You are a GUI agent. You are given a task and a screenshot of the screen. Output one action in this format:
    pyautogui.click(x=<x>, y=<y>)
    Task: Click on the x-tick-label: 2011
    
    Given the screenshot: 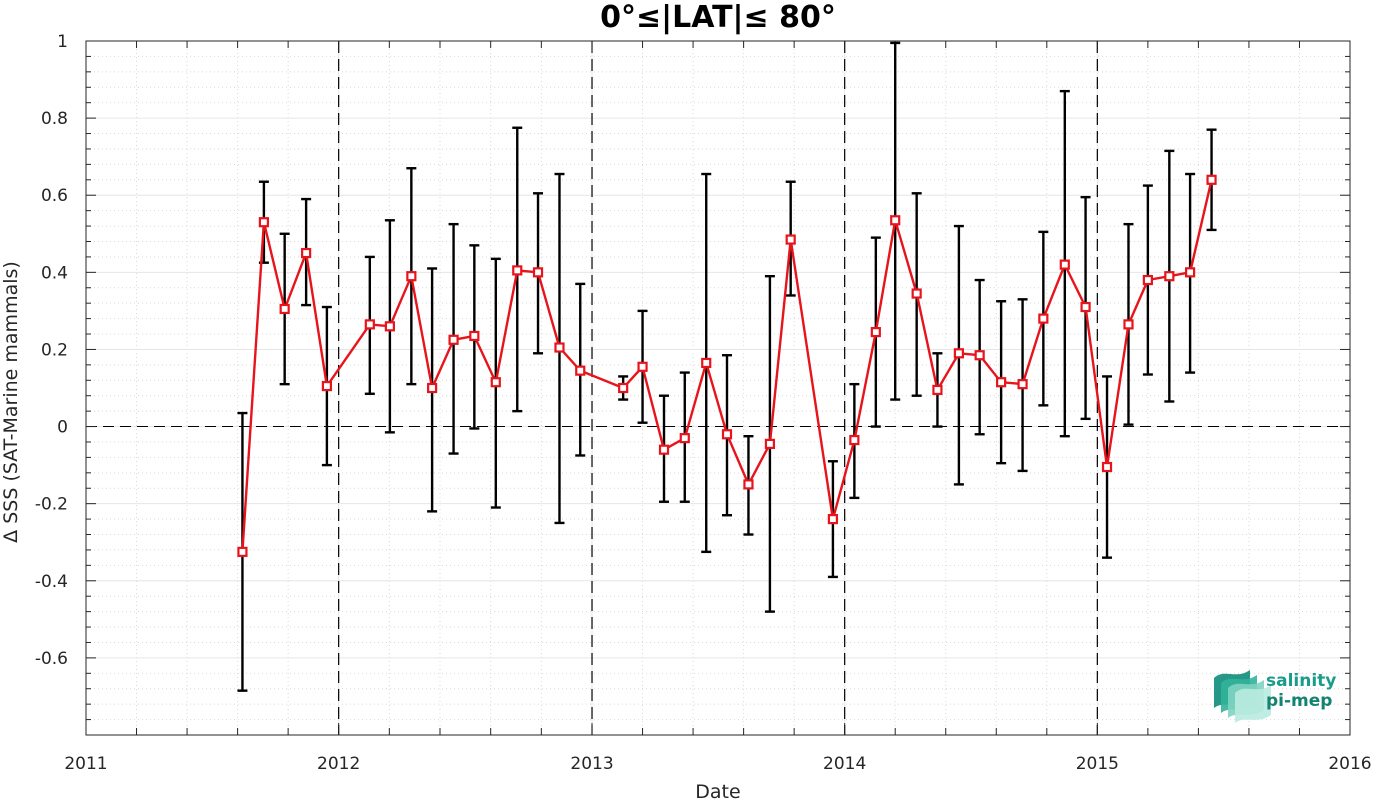 What is the action you would take?
    pyautogui.click(x=85, y=764)
    